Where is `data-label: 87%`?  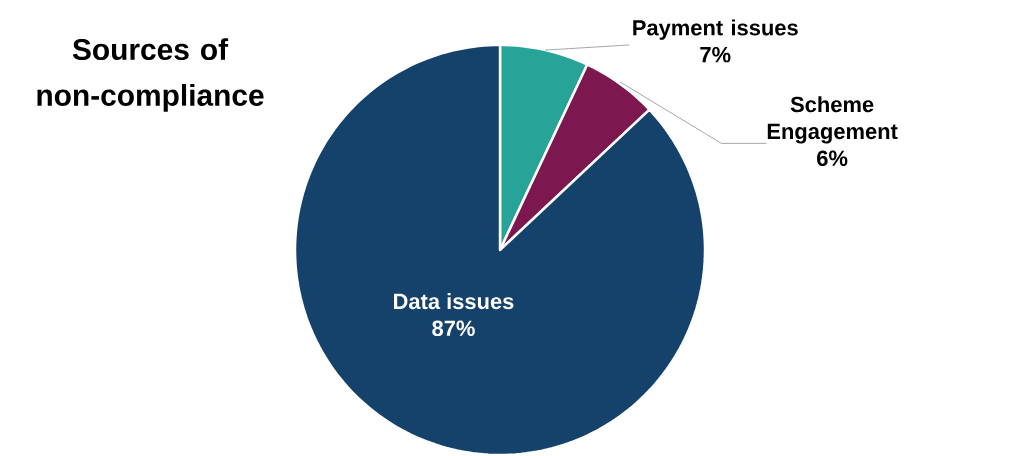
data-label: 87% is located at coordinates (453, 328).